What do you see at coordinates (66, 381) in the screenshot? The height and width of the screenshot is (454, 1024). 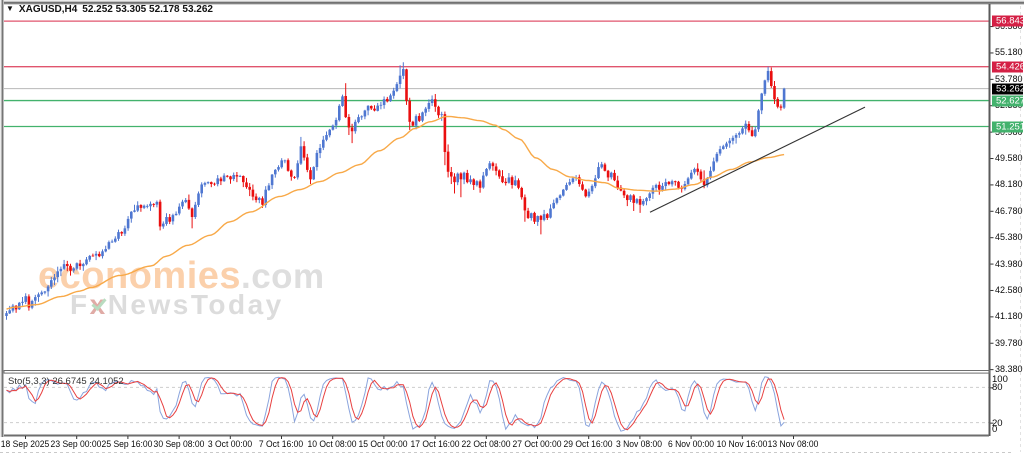 I see `indicator-label: Sto(5,3,3) 26.6745 24.1052` at bounding box center [66, 381].